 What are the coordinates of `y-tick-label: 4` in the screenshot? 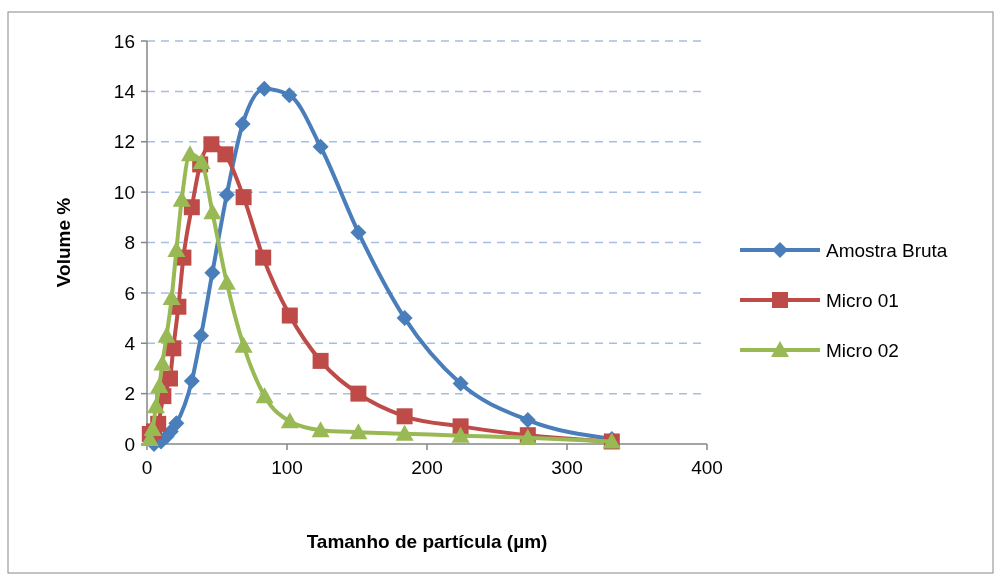 It's located at (130, 343).